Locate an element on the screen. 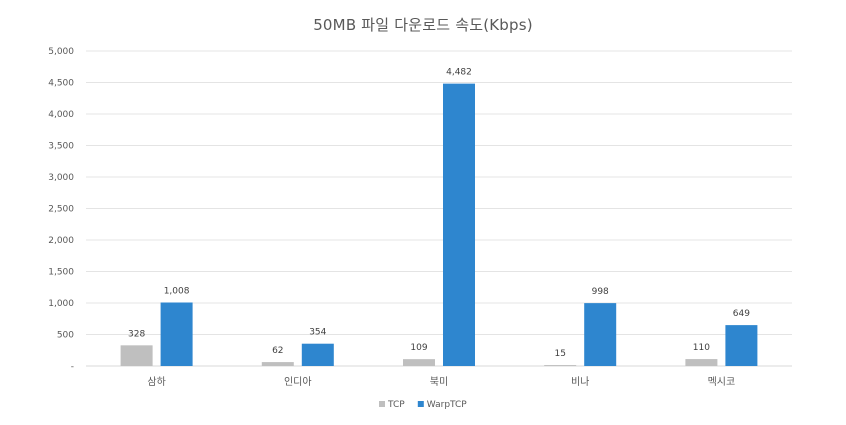 Image resolution: width=846 pixels, height=425 pixels. legend-label: WarpTCP is located at coordinates (447, 405).